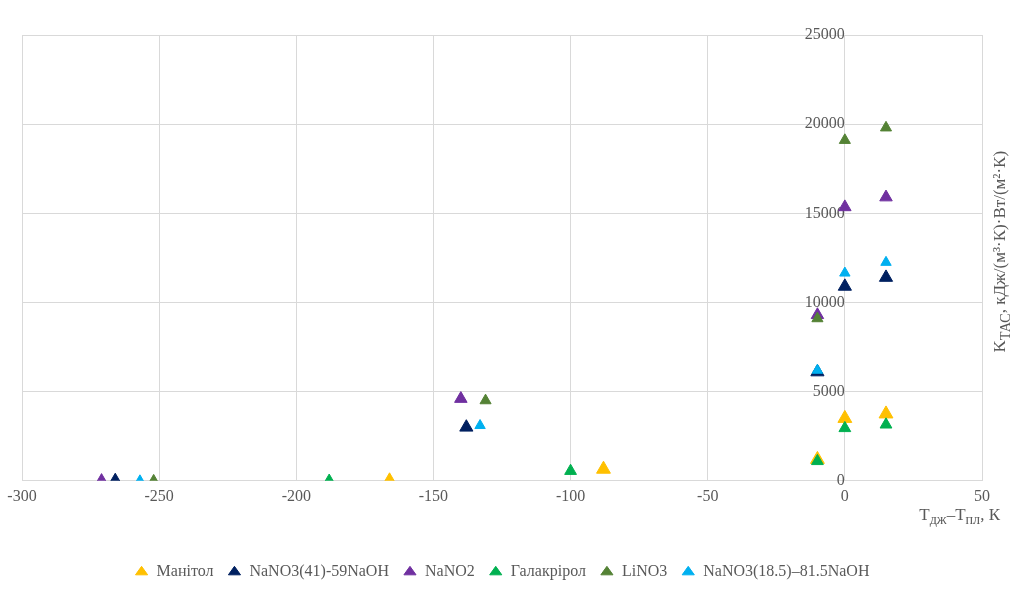 The width and height of the screenshot is (1014, 596). Describe the element at coordinates (570, 495) in the screenshot. I see `x-tick-label: -100` at that location.